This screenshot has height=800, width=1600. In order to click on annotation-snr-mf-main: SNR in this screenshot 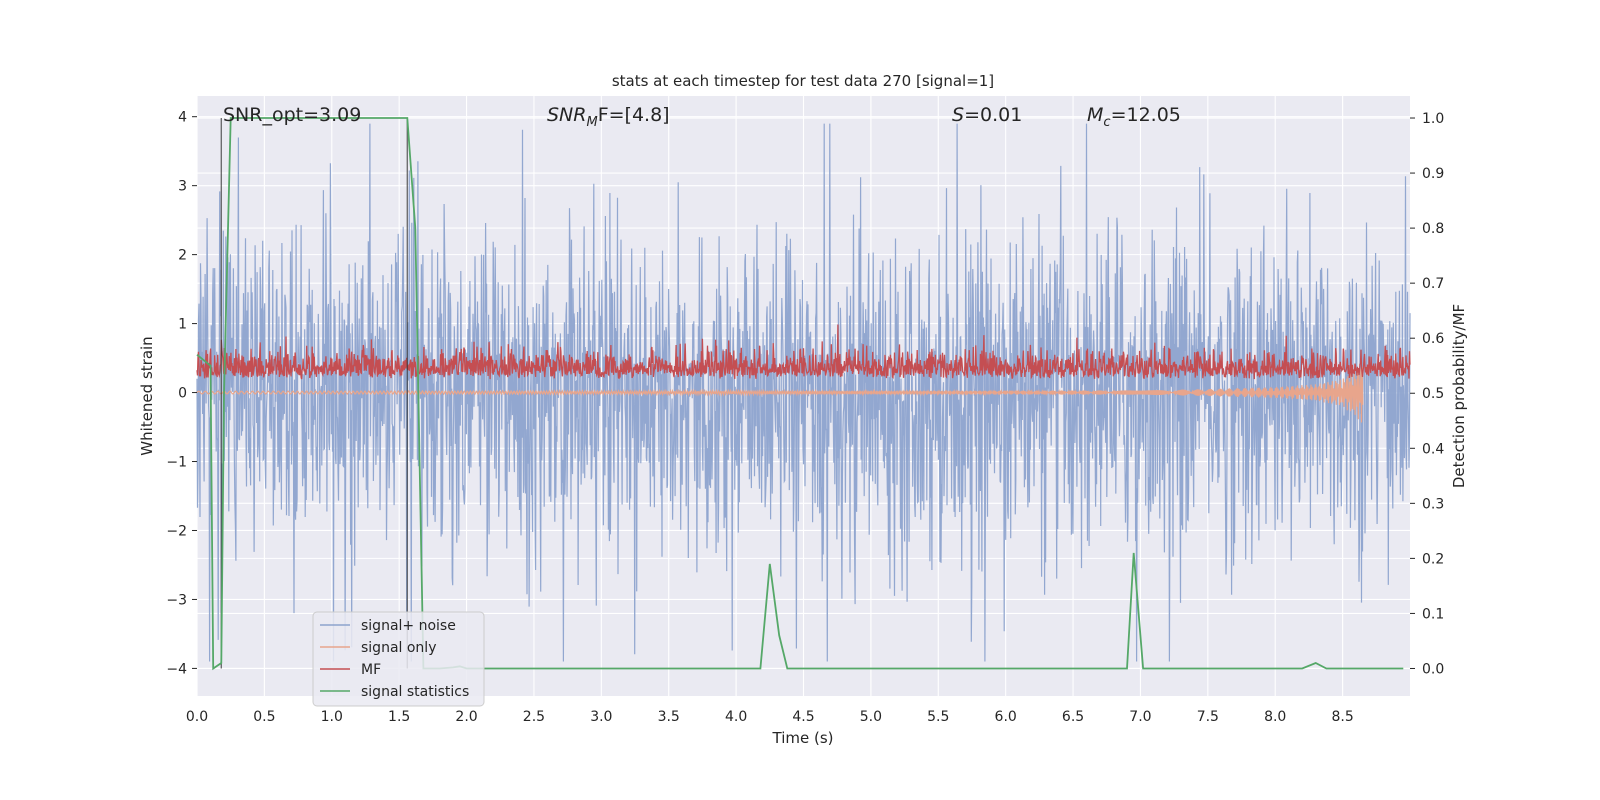, I will do `click(566, 115)`.